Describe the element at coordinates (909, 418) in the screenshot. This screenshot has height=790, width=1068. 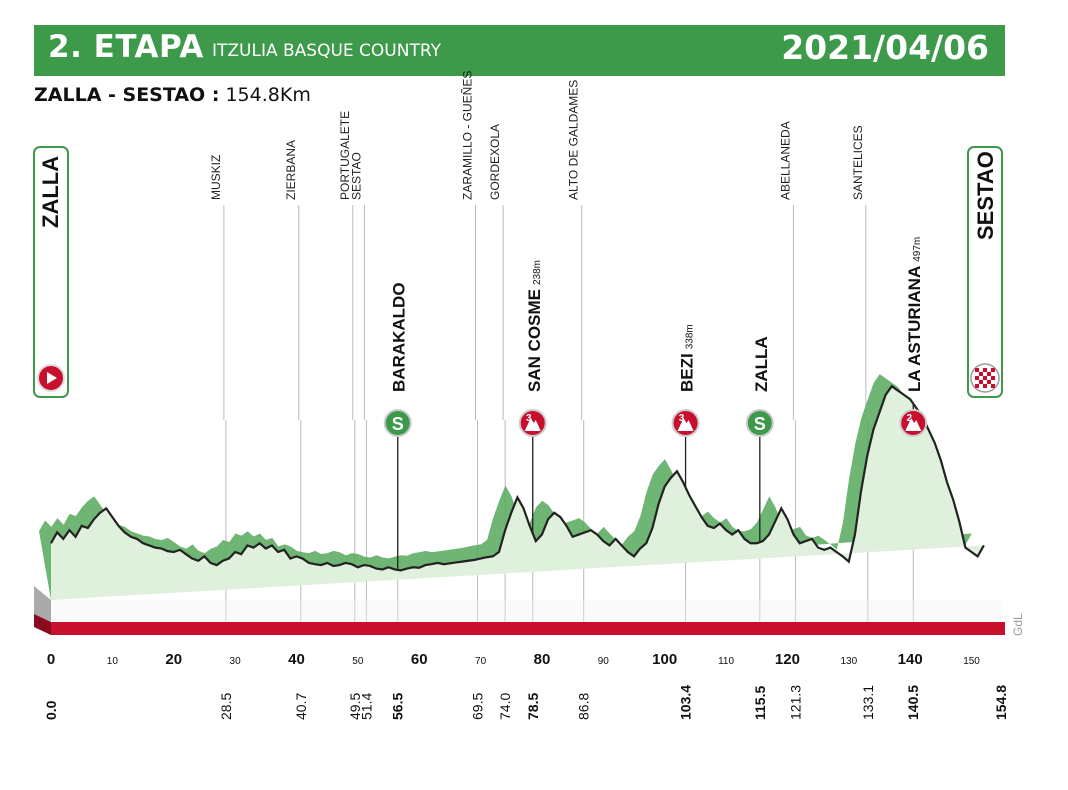
I see `climb-category: 2` at that location.